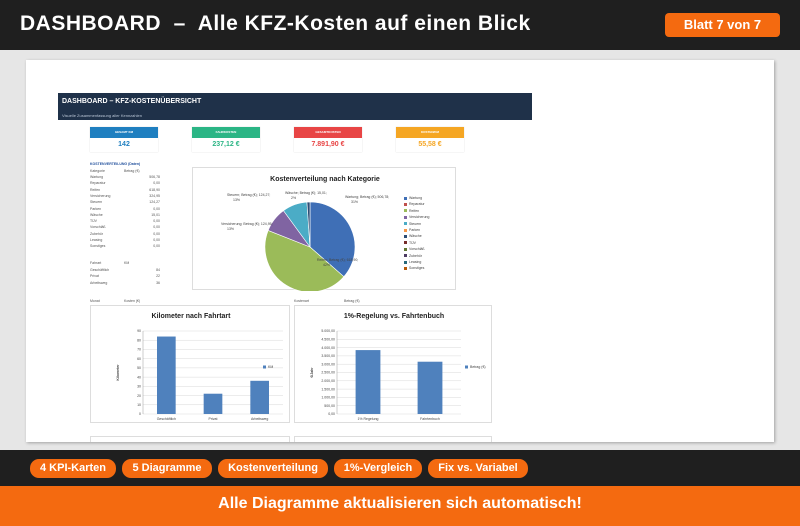  Describe the element at coordinates (328, 373) in the screenshot. I see `y-tick-label: 2.500,00` at that location.